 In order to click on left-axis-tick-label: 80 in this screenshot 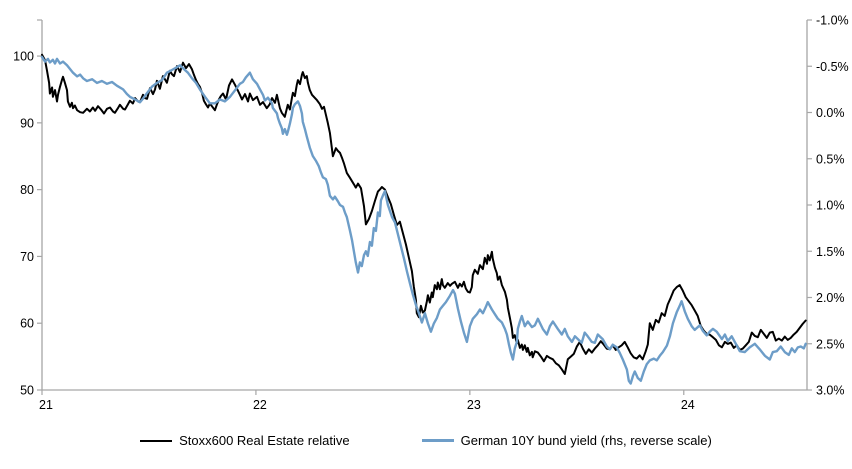, I will do `click(27, 190)`.